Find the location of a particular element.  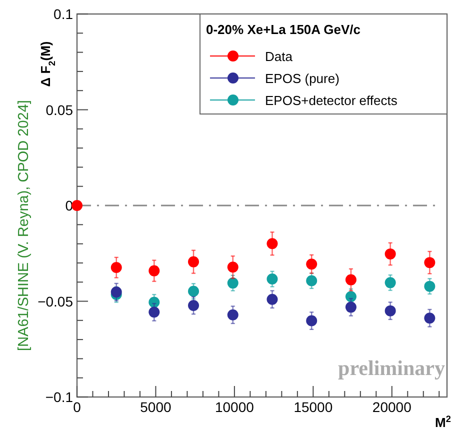

x-tick-label: 10000 is located at coordinates (234, 407).